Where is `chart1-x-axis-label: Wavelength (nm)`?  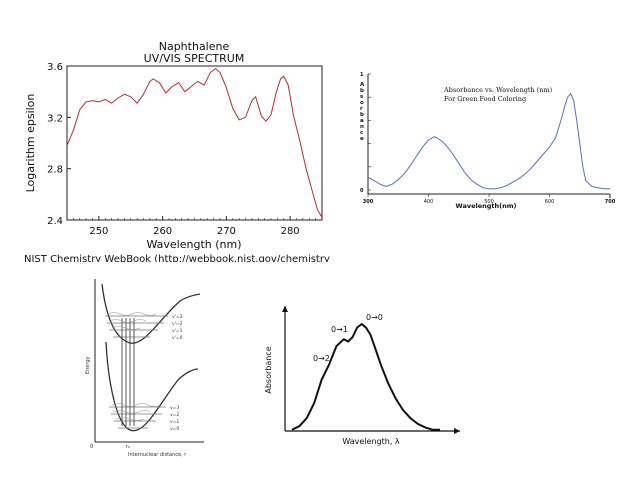 chart1-x-axis-label: Wavelength (nm) is located at coordinates (193, 244).